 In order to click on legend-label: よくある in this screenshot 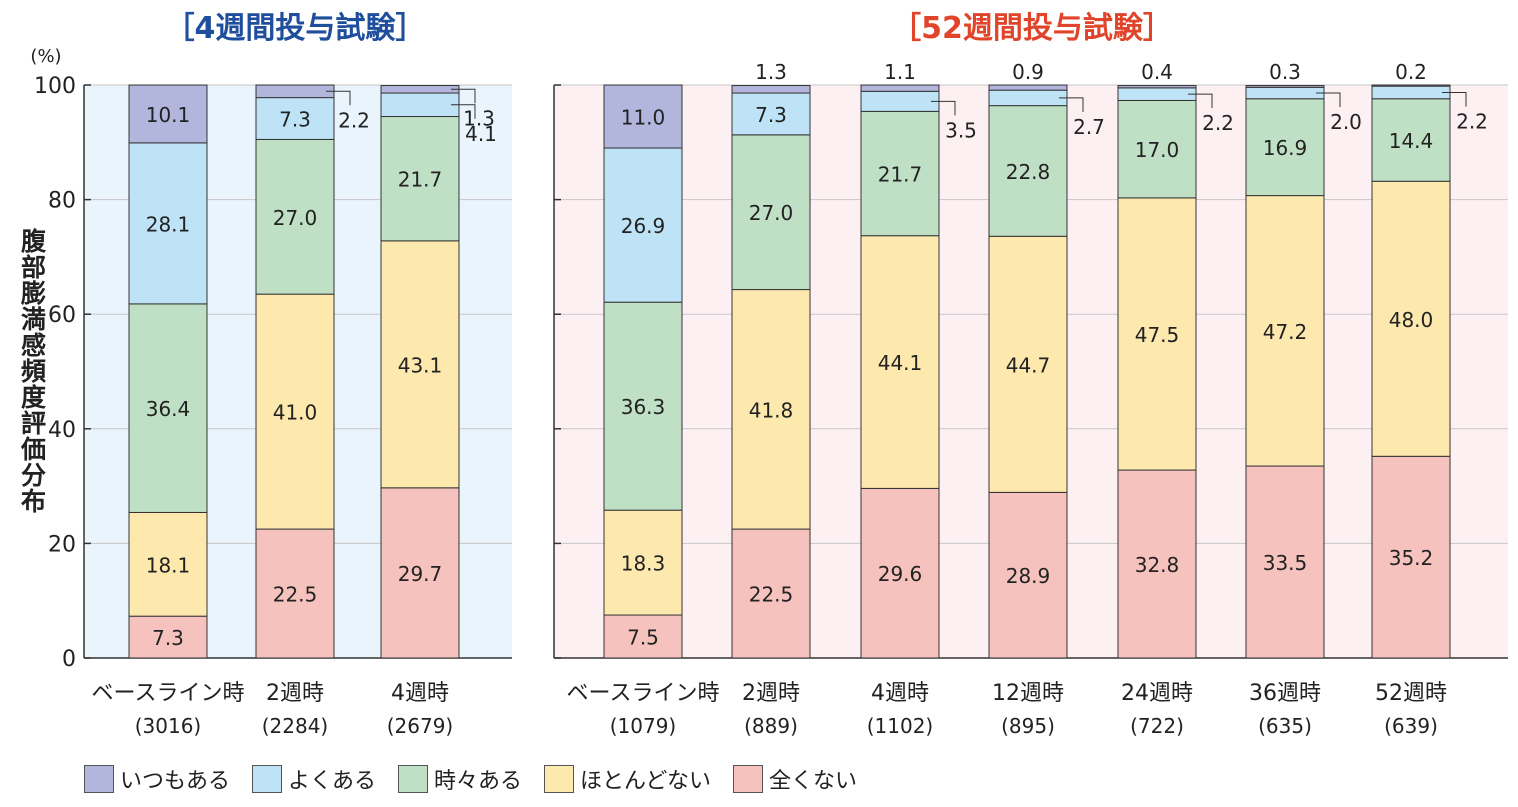, I will do `click(332, 781)`.